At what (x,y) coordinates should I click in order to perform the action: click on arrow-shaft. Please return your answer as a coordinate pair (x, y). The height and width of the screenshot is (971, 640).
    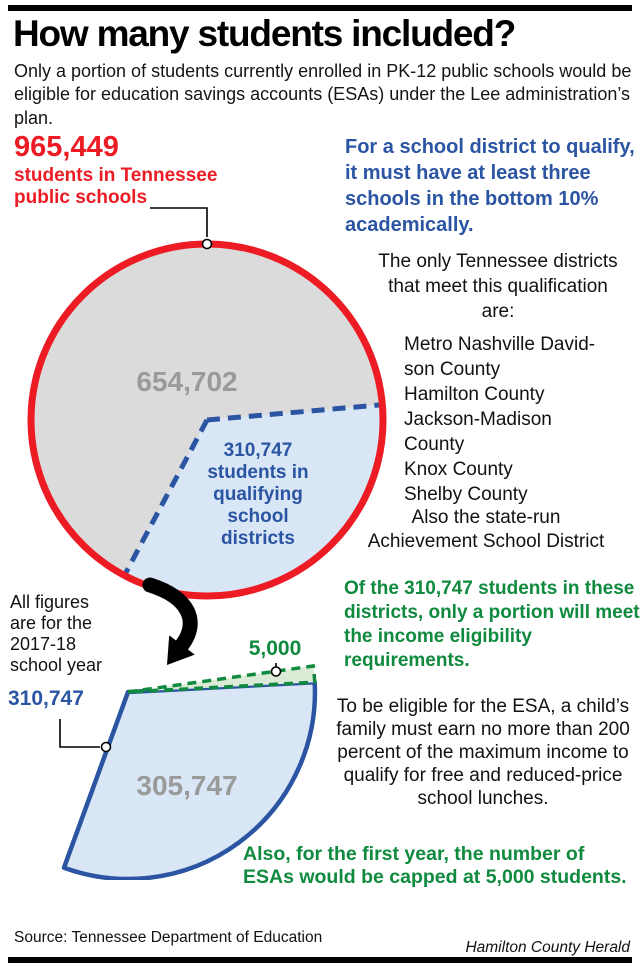
    Looking at the image, I should click on (170, 615).